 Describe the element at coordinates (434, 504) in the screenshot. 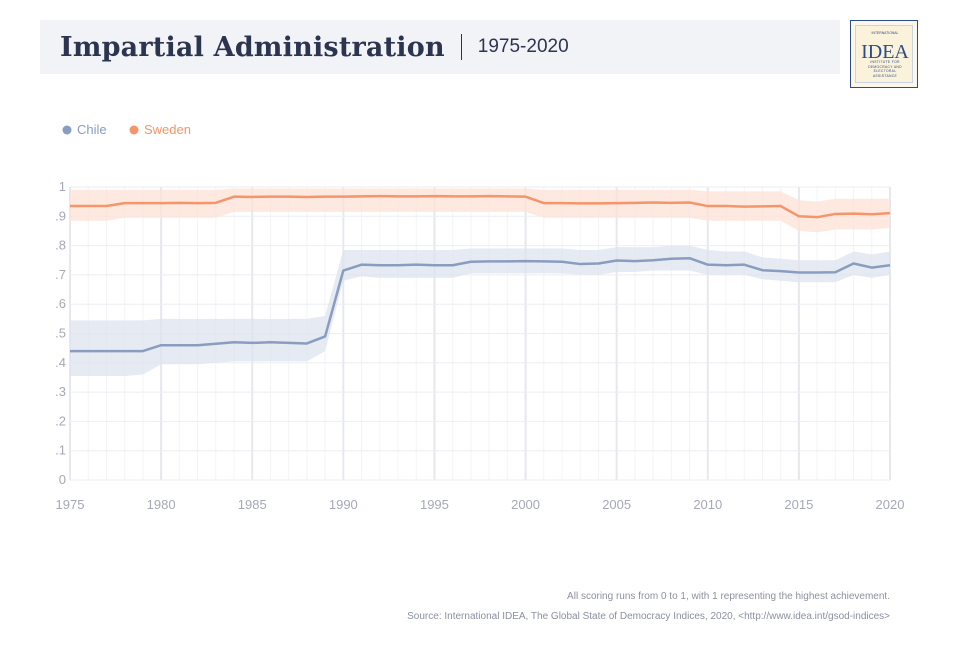

I see `x-tick-label: 1995` at that location.